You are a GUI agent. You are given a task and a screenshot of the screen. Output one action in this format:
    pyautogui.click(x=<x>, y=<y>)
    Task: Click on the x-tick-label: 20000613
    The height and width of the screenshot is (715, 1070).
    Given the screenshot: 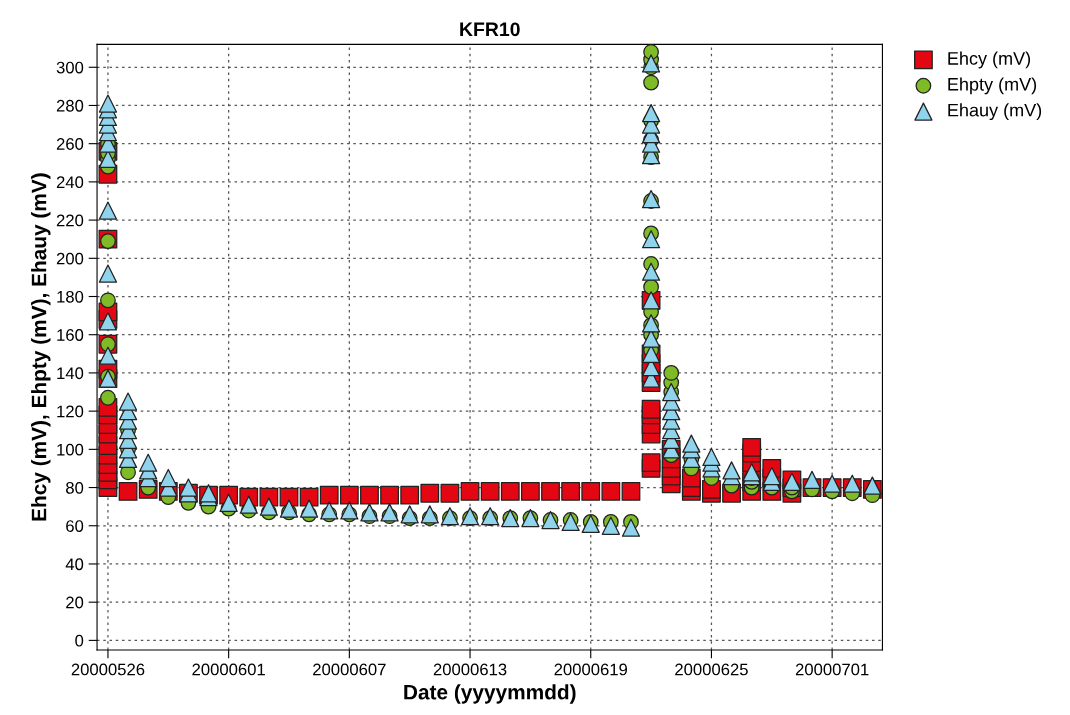 What is the action you would take?
    pyautogui.click(x=470, y=669)
    